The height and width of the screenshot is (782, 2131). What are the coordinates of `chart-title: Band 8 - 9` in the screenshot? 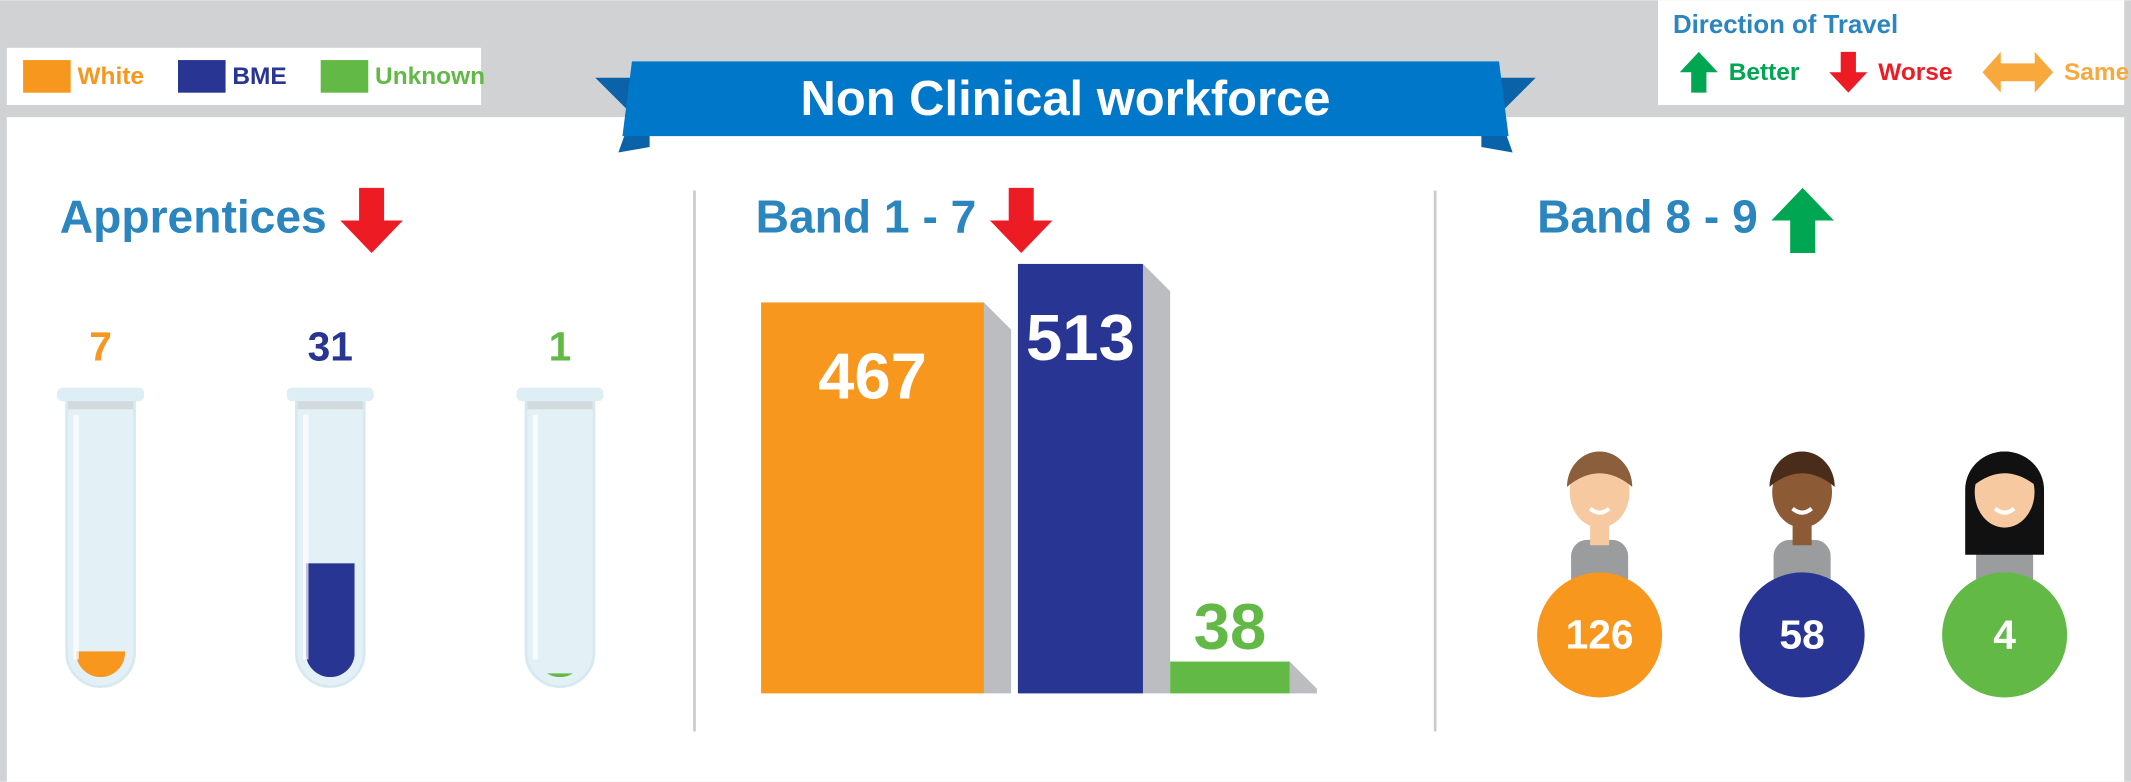 It's located at (1647, 217).